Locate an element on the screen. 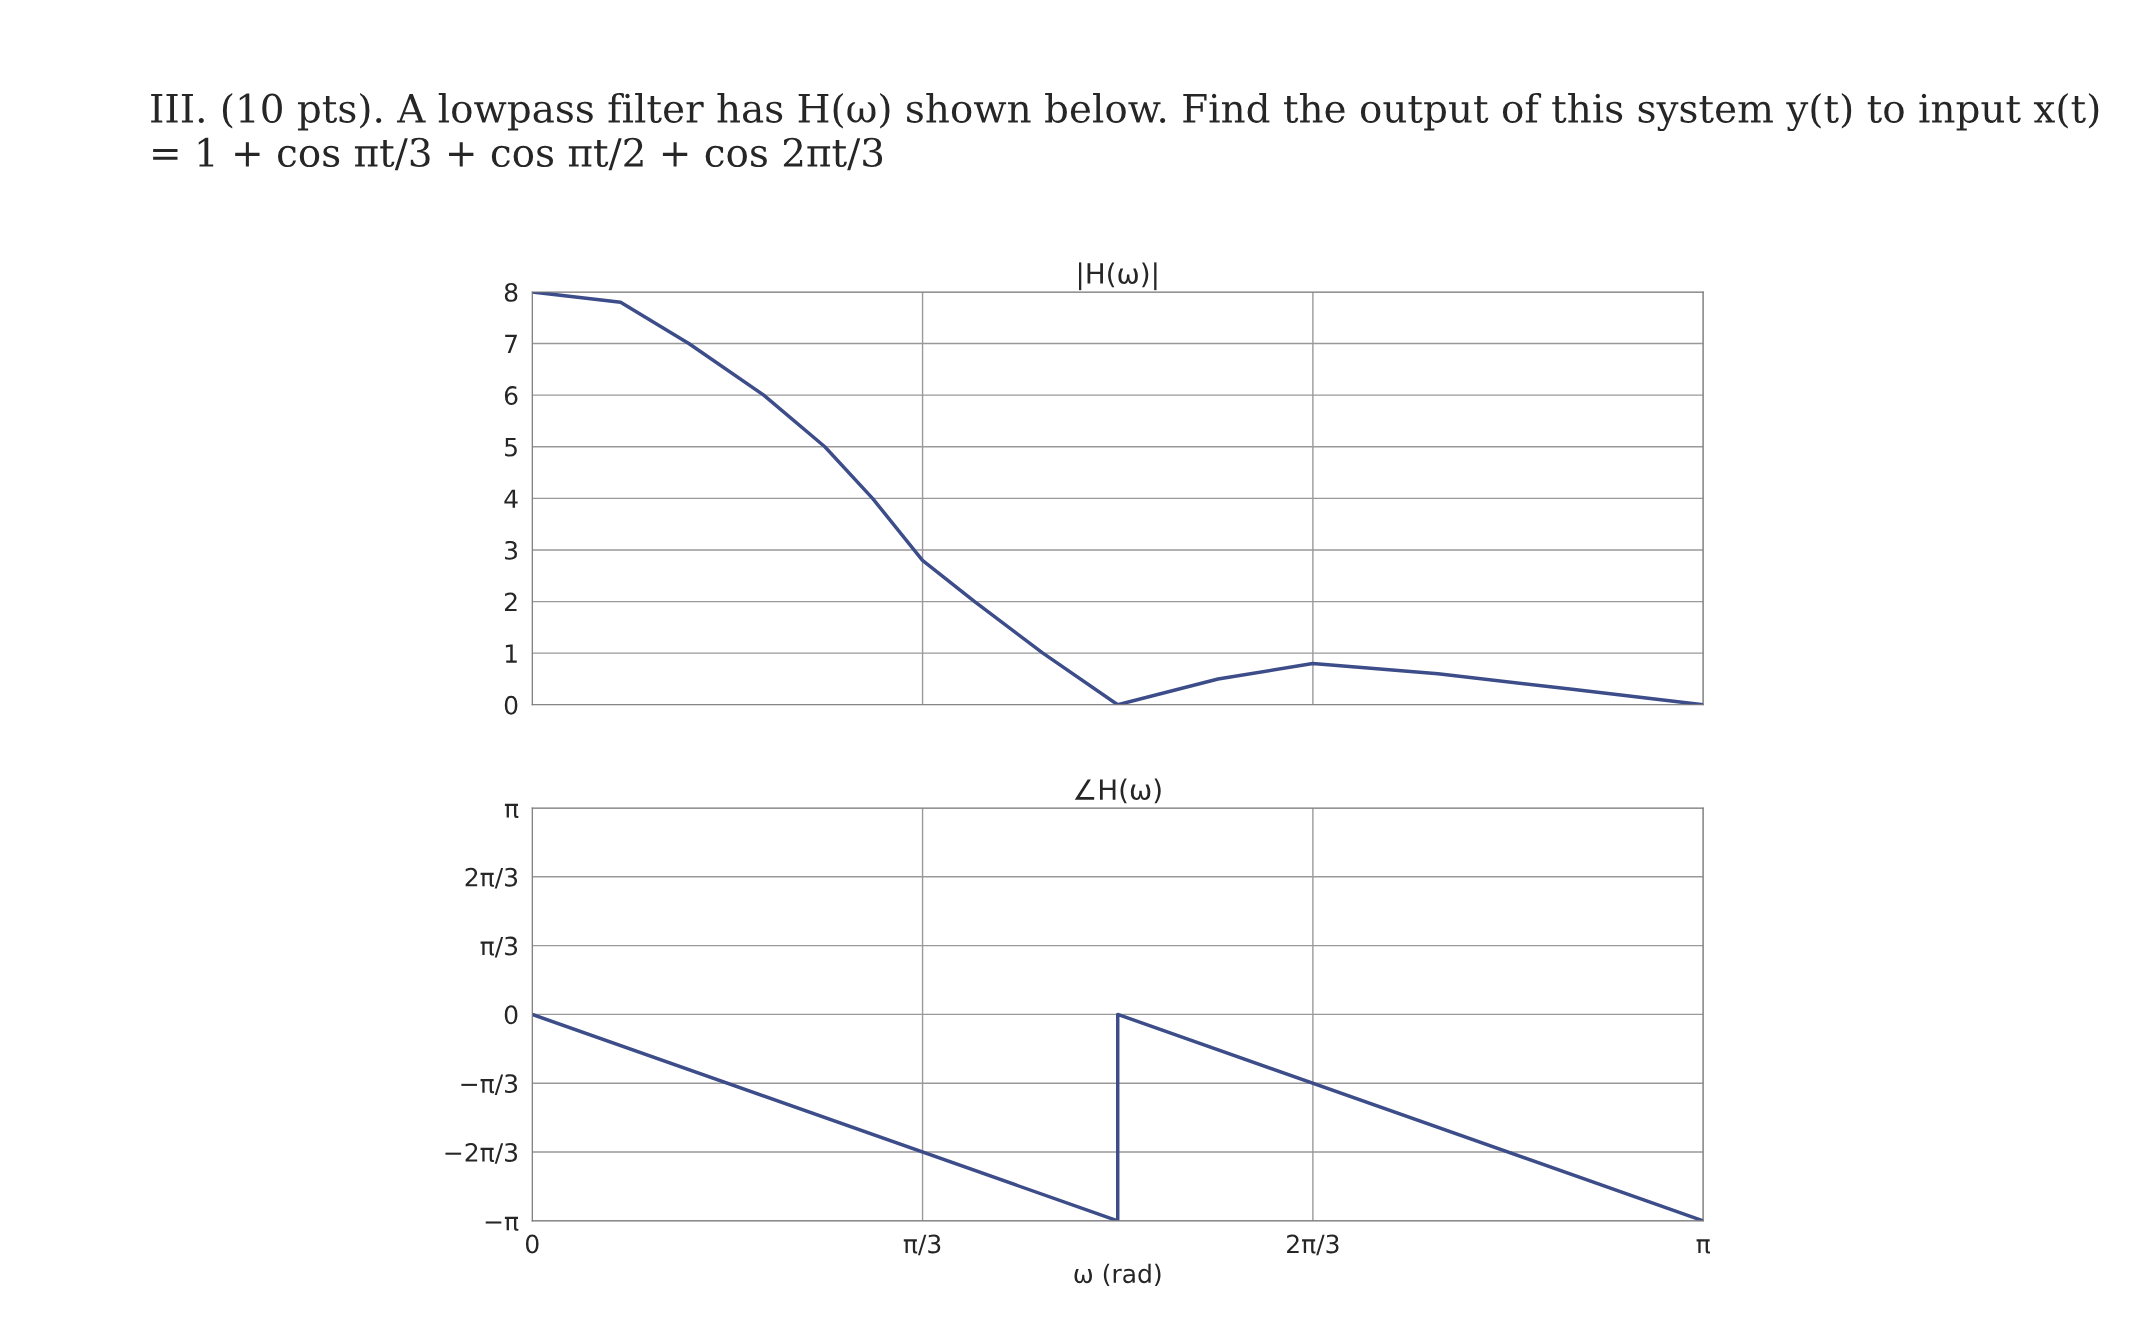 The height and width of the screenshot is (1327, 2129). y-tick-label: 4 is located at coordinates (511, 498).